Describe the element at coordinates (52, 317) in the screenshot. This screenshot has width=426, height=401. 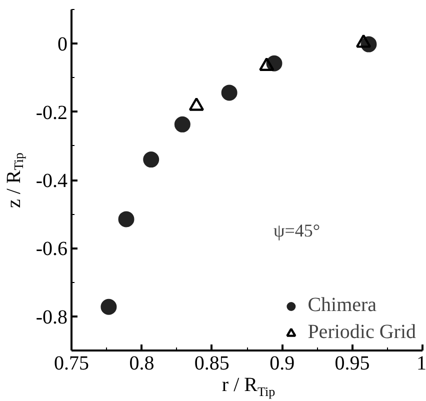
I see `y-tick-label: -0.8` at that location.